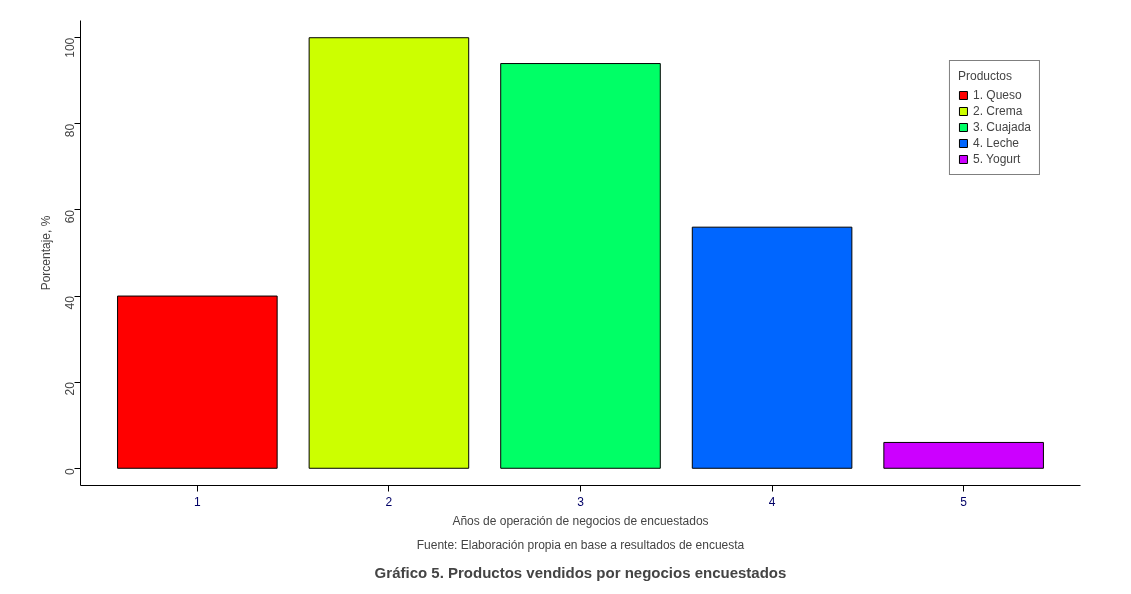  I want to click on legend-label: 1. Queso, so click(997, 95).